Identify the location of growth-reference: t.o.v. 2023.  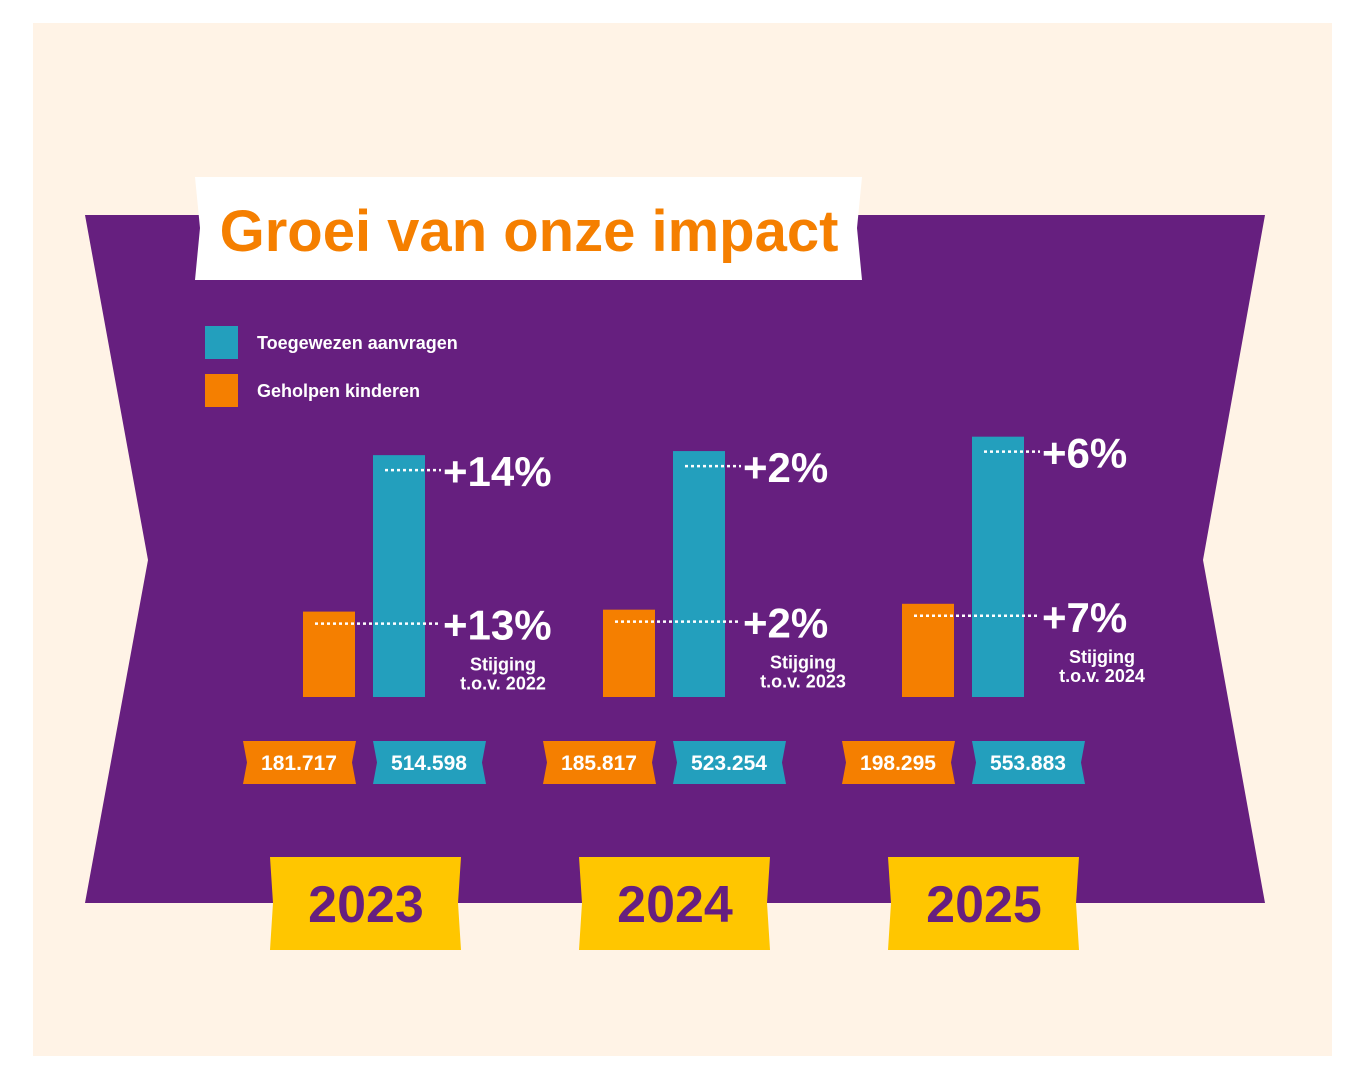
(803, 682).